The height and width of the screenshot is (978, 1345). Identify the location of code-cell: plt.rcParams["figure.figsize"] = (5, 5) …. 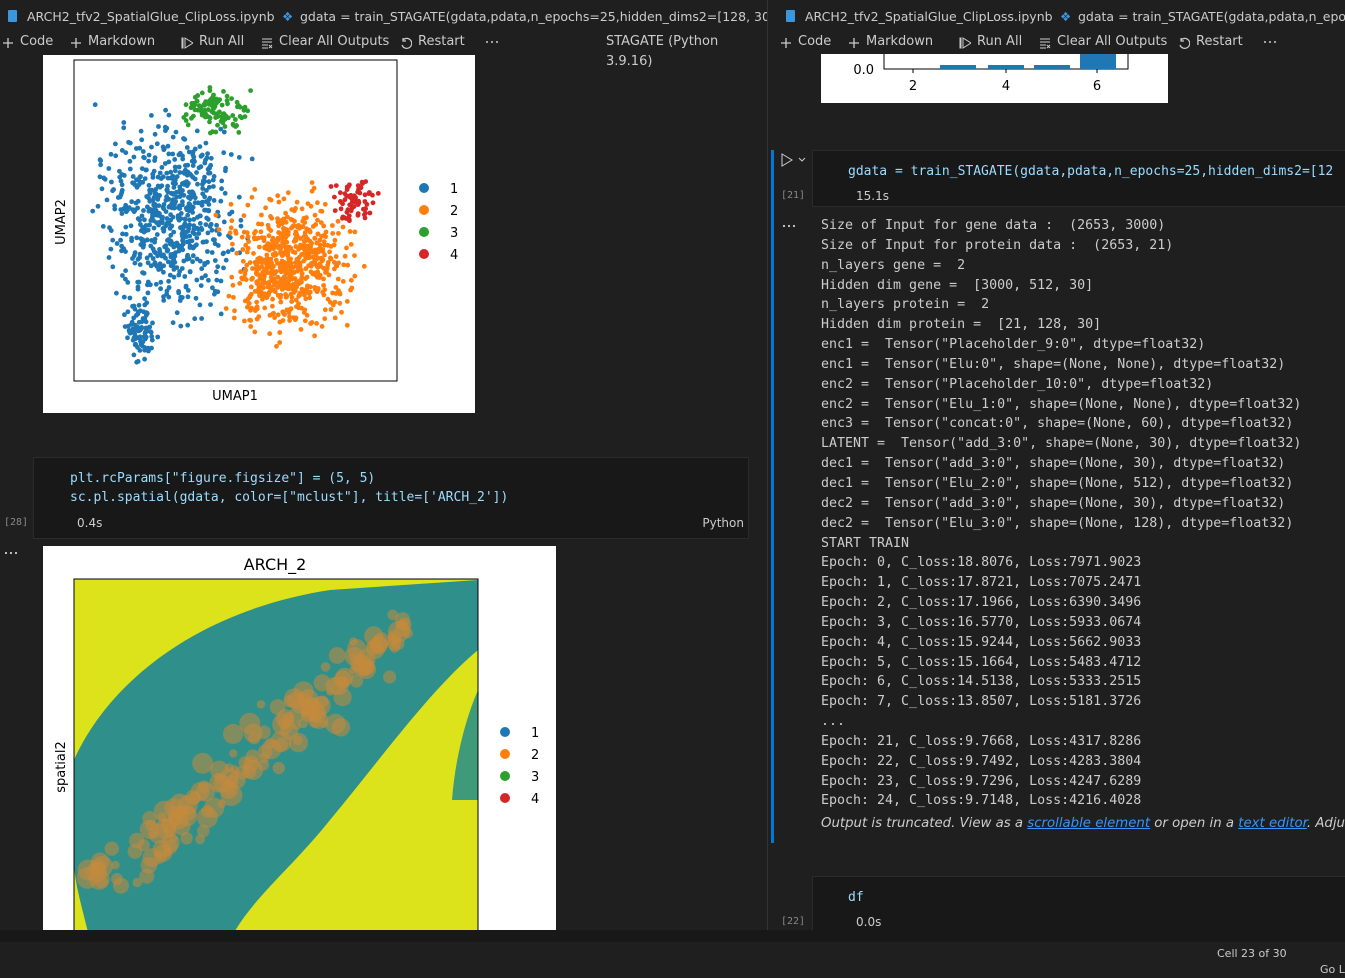
(391, 498).